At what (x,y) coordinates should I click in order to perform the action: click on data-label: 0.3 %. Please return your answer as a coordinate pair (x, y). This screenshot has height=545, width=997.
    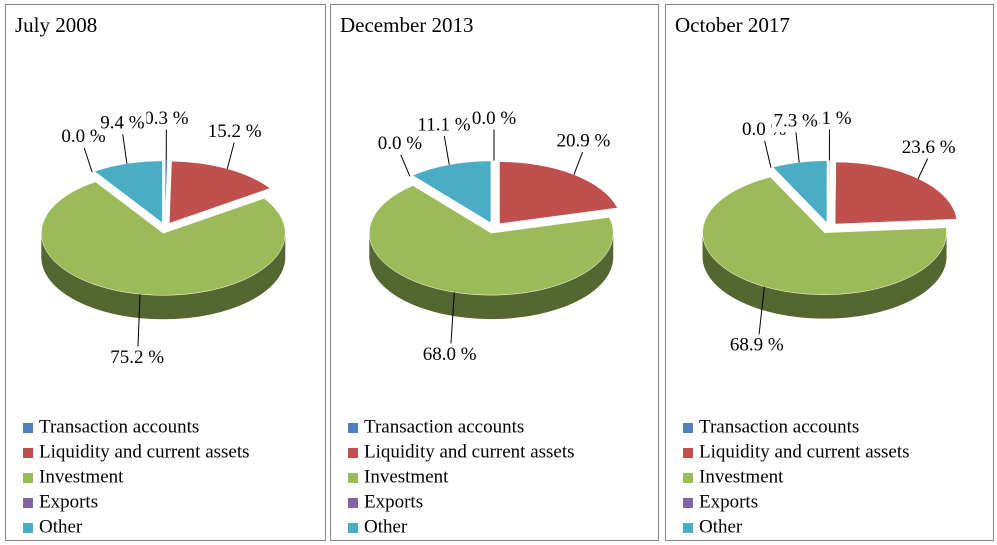
    Looking at the image, I should click on (166, 118).